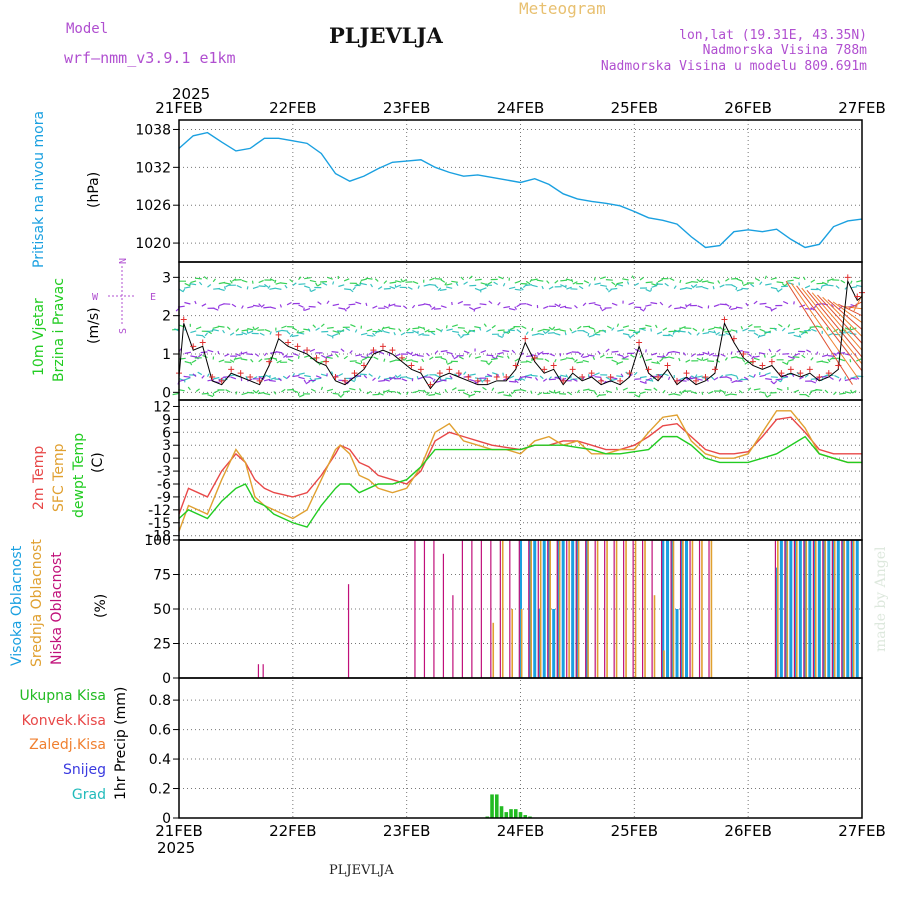  Describe the element at coordinates (406, 831) in the screenshot. I see `date-tick-bottom: 23FEB` at that location.